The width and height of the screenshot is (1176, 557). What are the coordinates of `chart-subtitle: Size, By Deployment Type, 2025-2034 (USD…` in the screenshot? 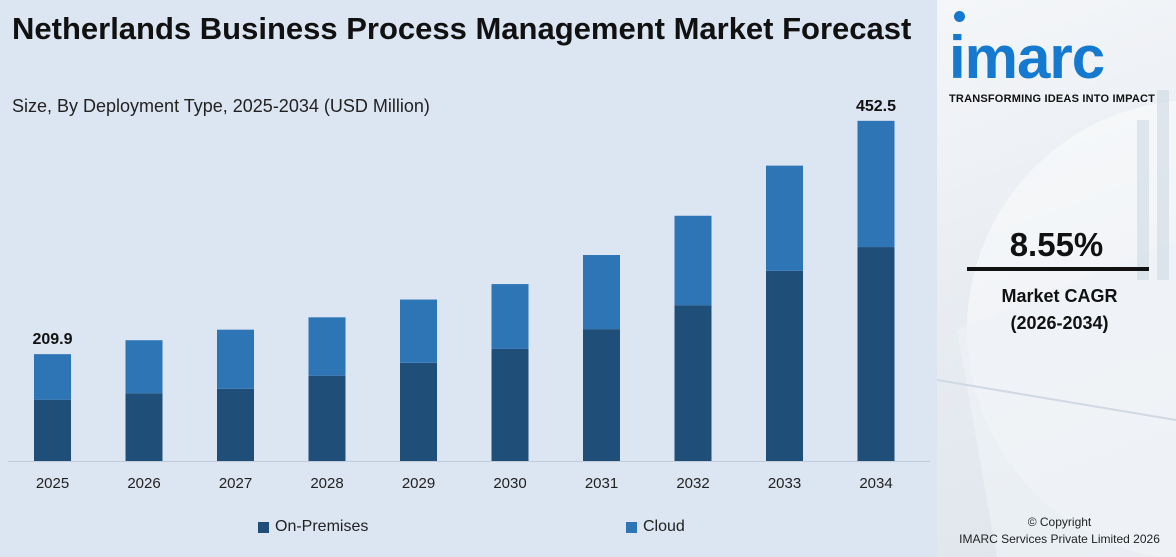 It's located at (221, 106).